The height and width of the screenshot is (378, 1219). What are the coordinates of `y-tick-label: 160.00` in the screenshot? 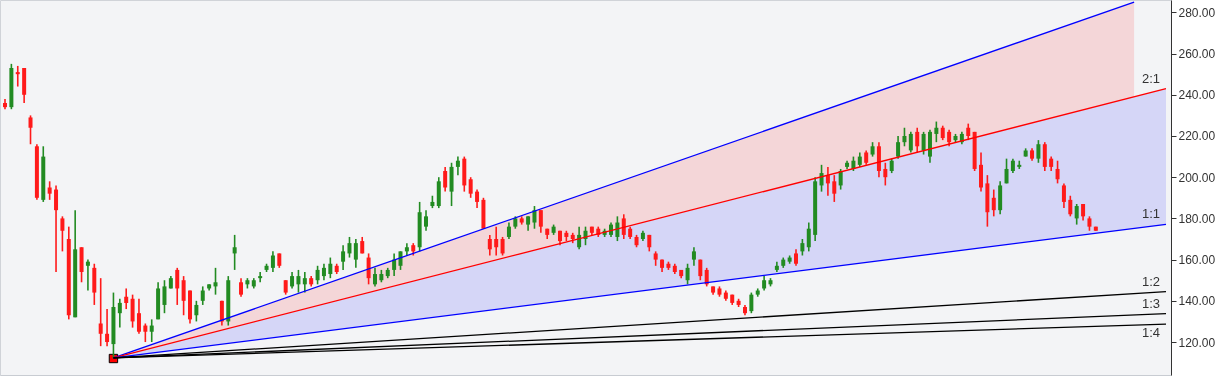 It's located at (1197, 260).